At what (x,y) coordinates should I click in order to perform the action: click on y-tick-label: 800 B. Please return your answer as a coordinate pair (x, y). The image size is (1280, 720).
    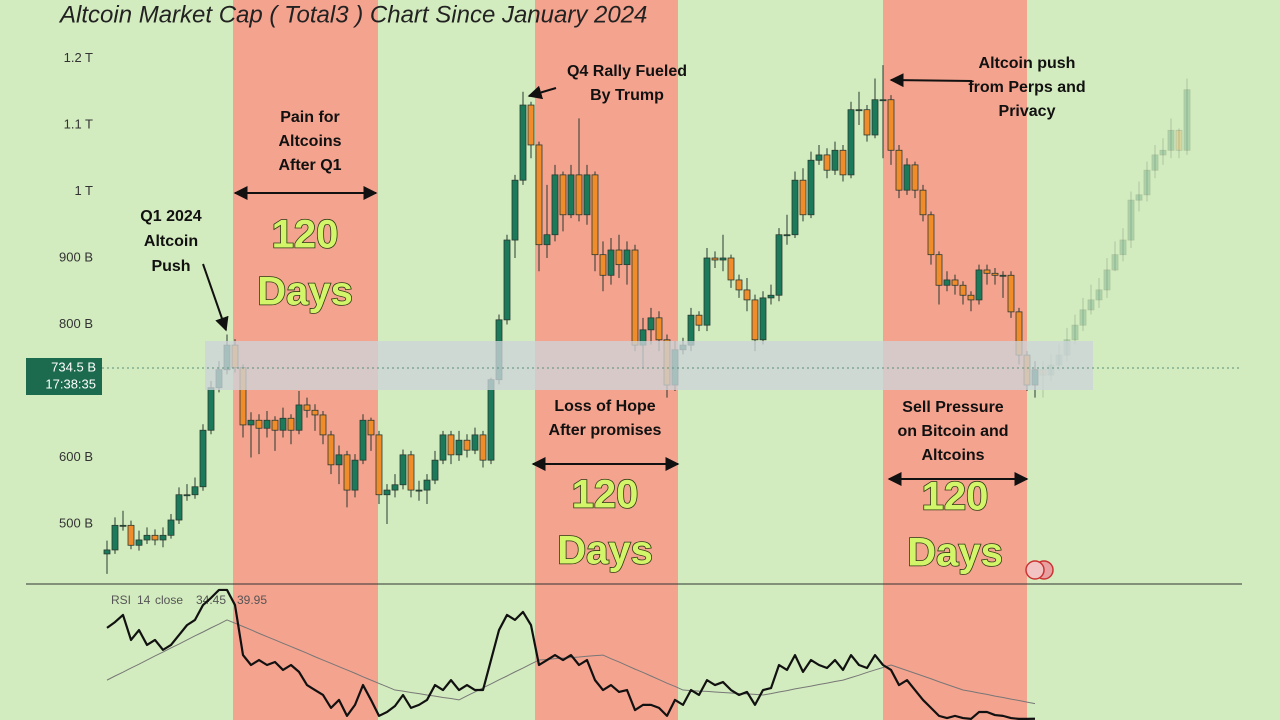
    Looking at the image, I should click on (76, 323).